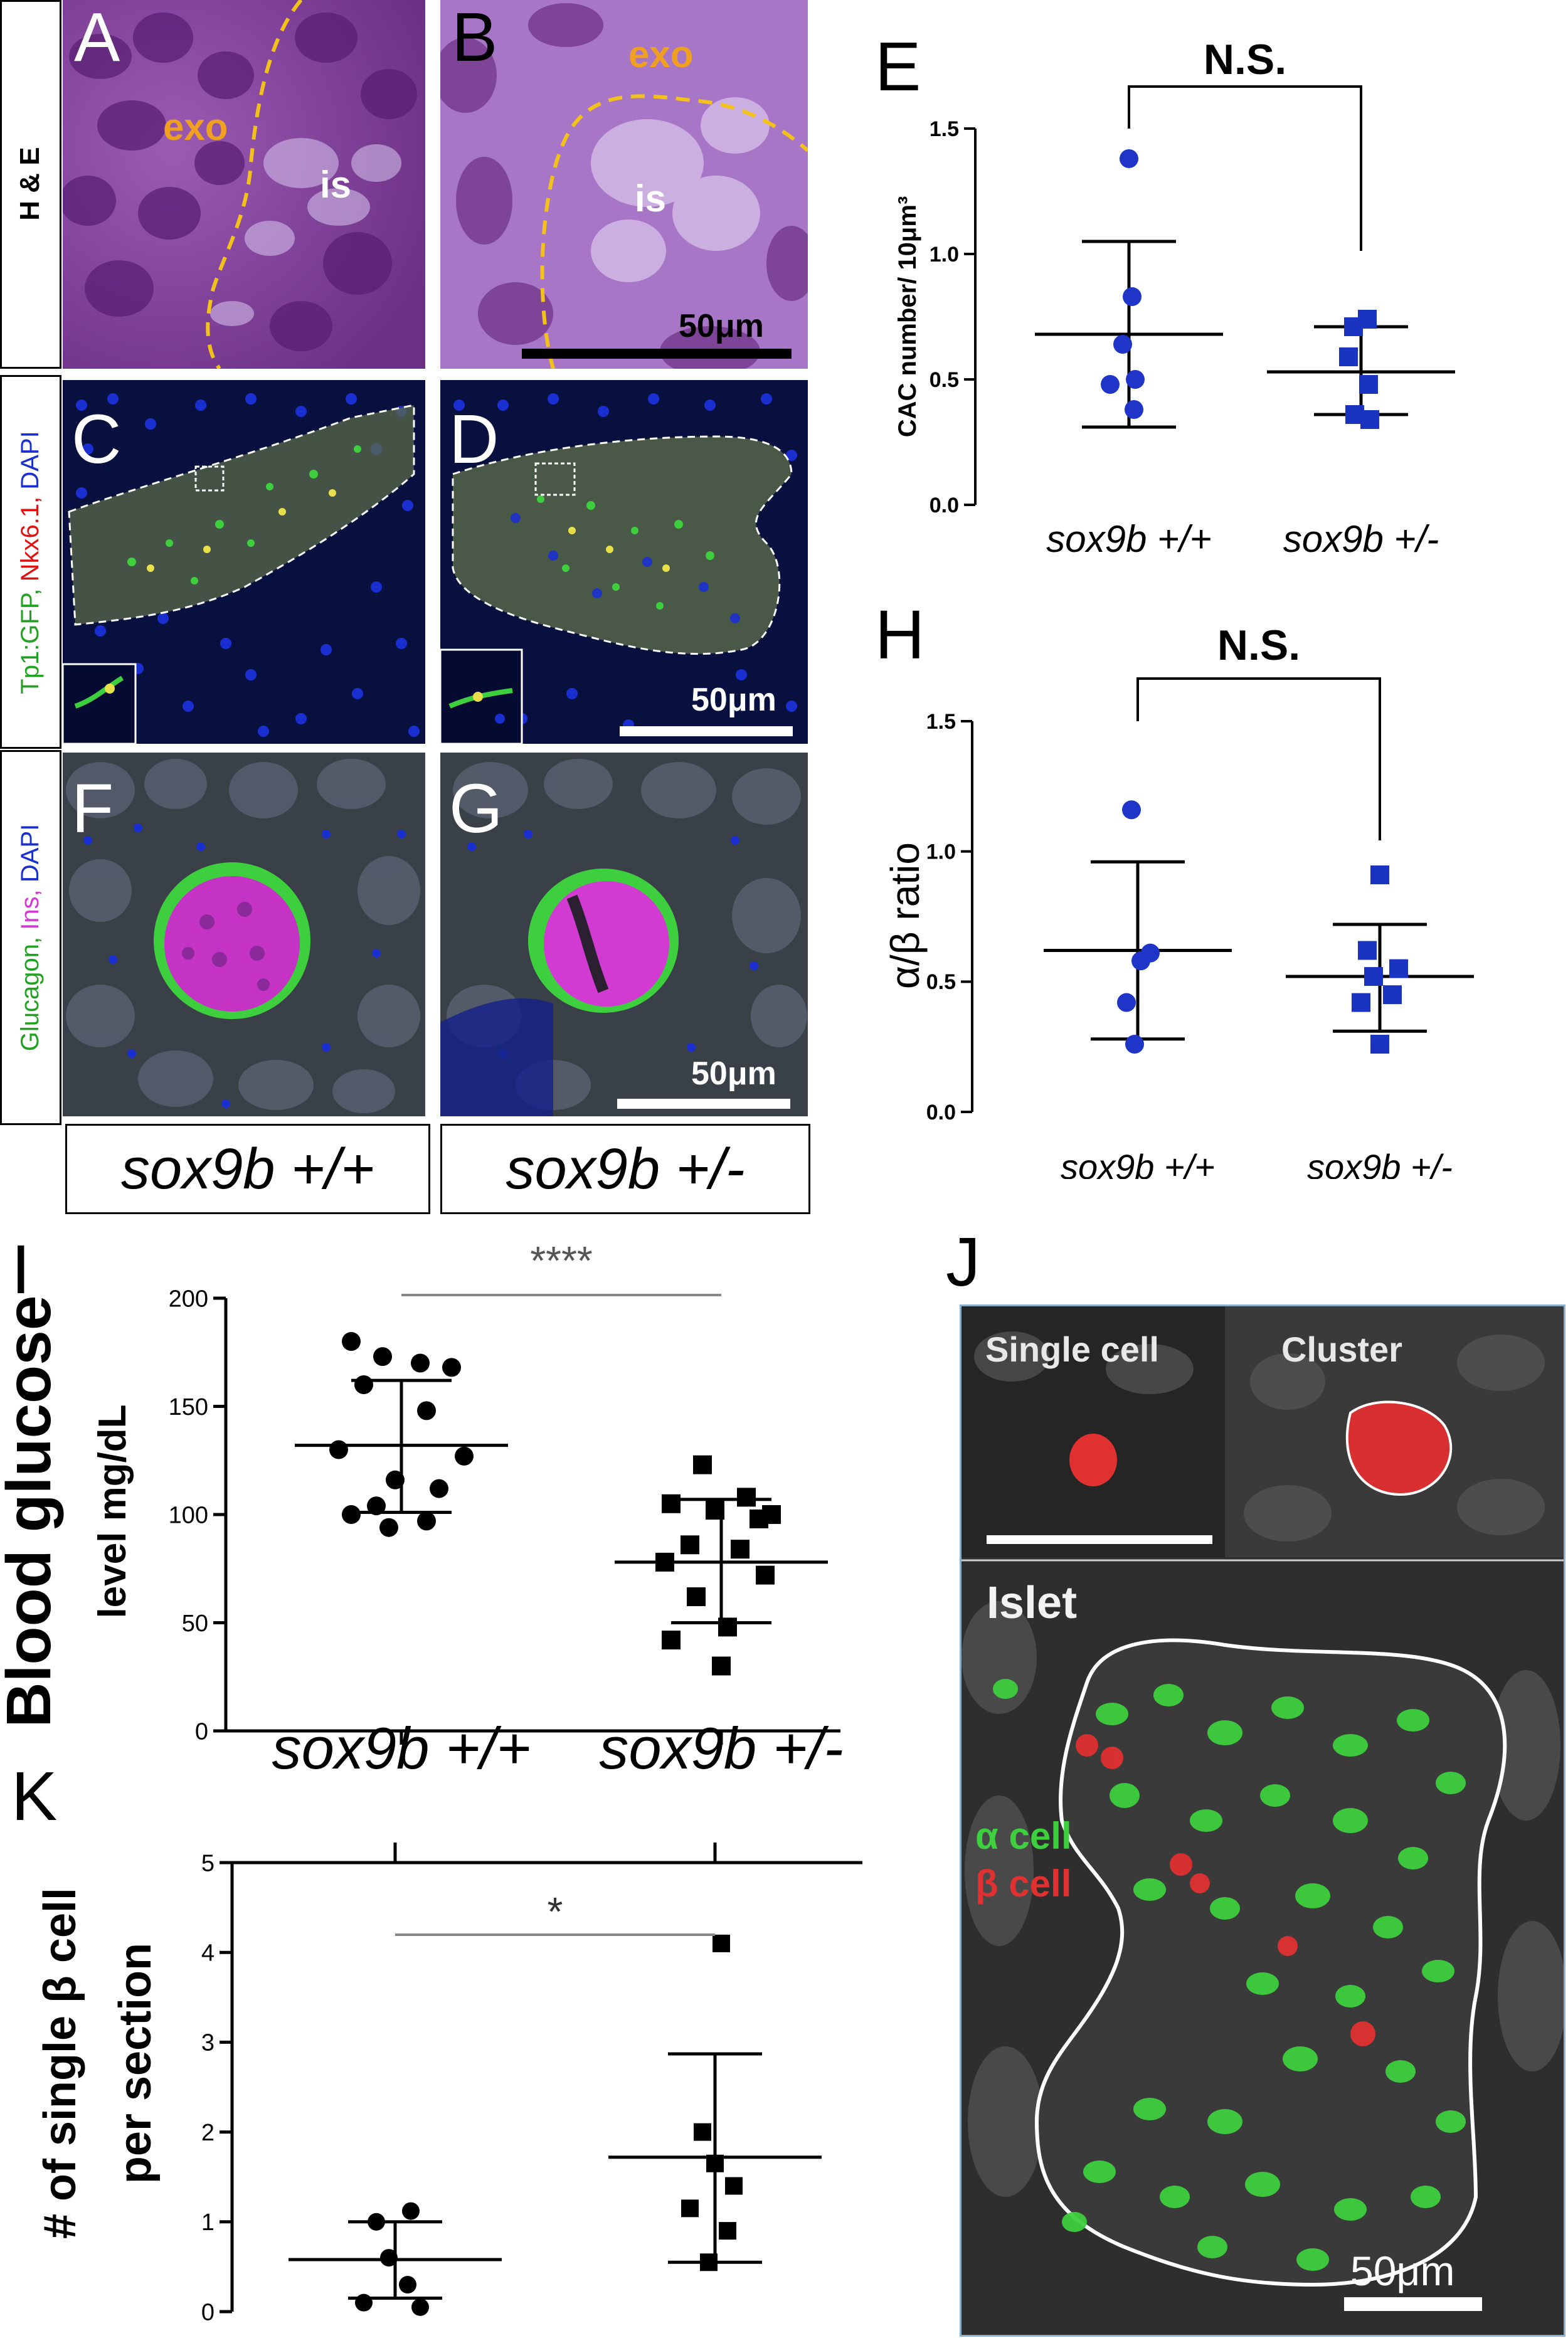 This screenshot has width=1568, height=2343. What do you see at coordinates (208, 2312) in the screenshot?
I see `y-tick-label: 0` at bounding box center [208, 2312].